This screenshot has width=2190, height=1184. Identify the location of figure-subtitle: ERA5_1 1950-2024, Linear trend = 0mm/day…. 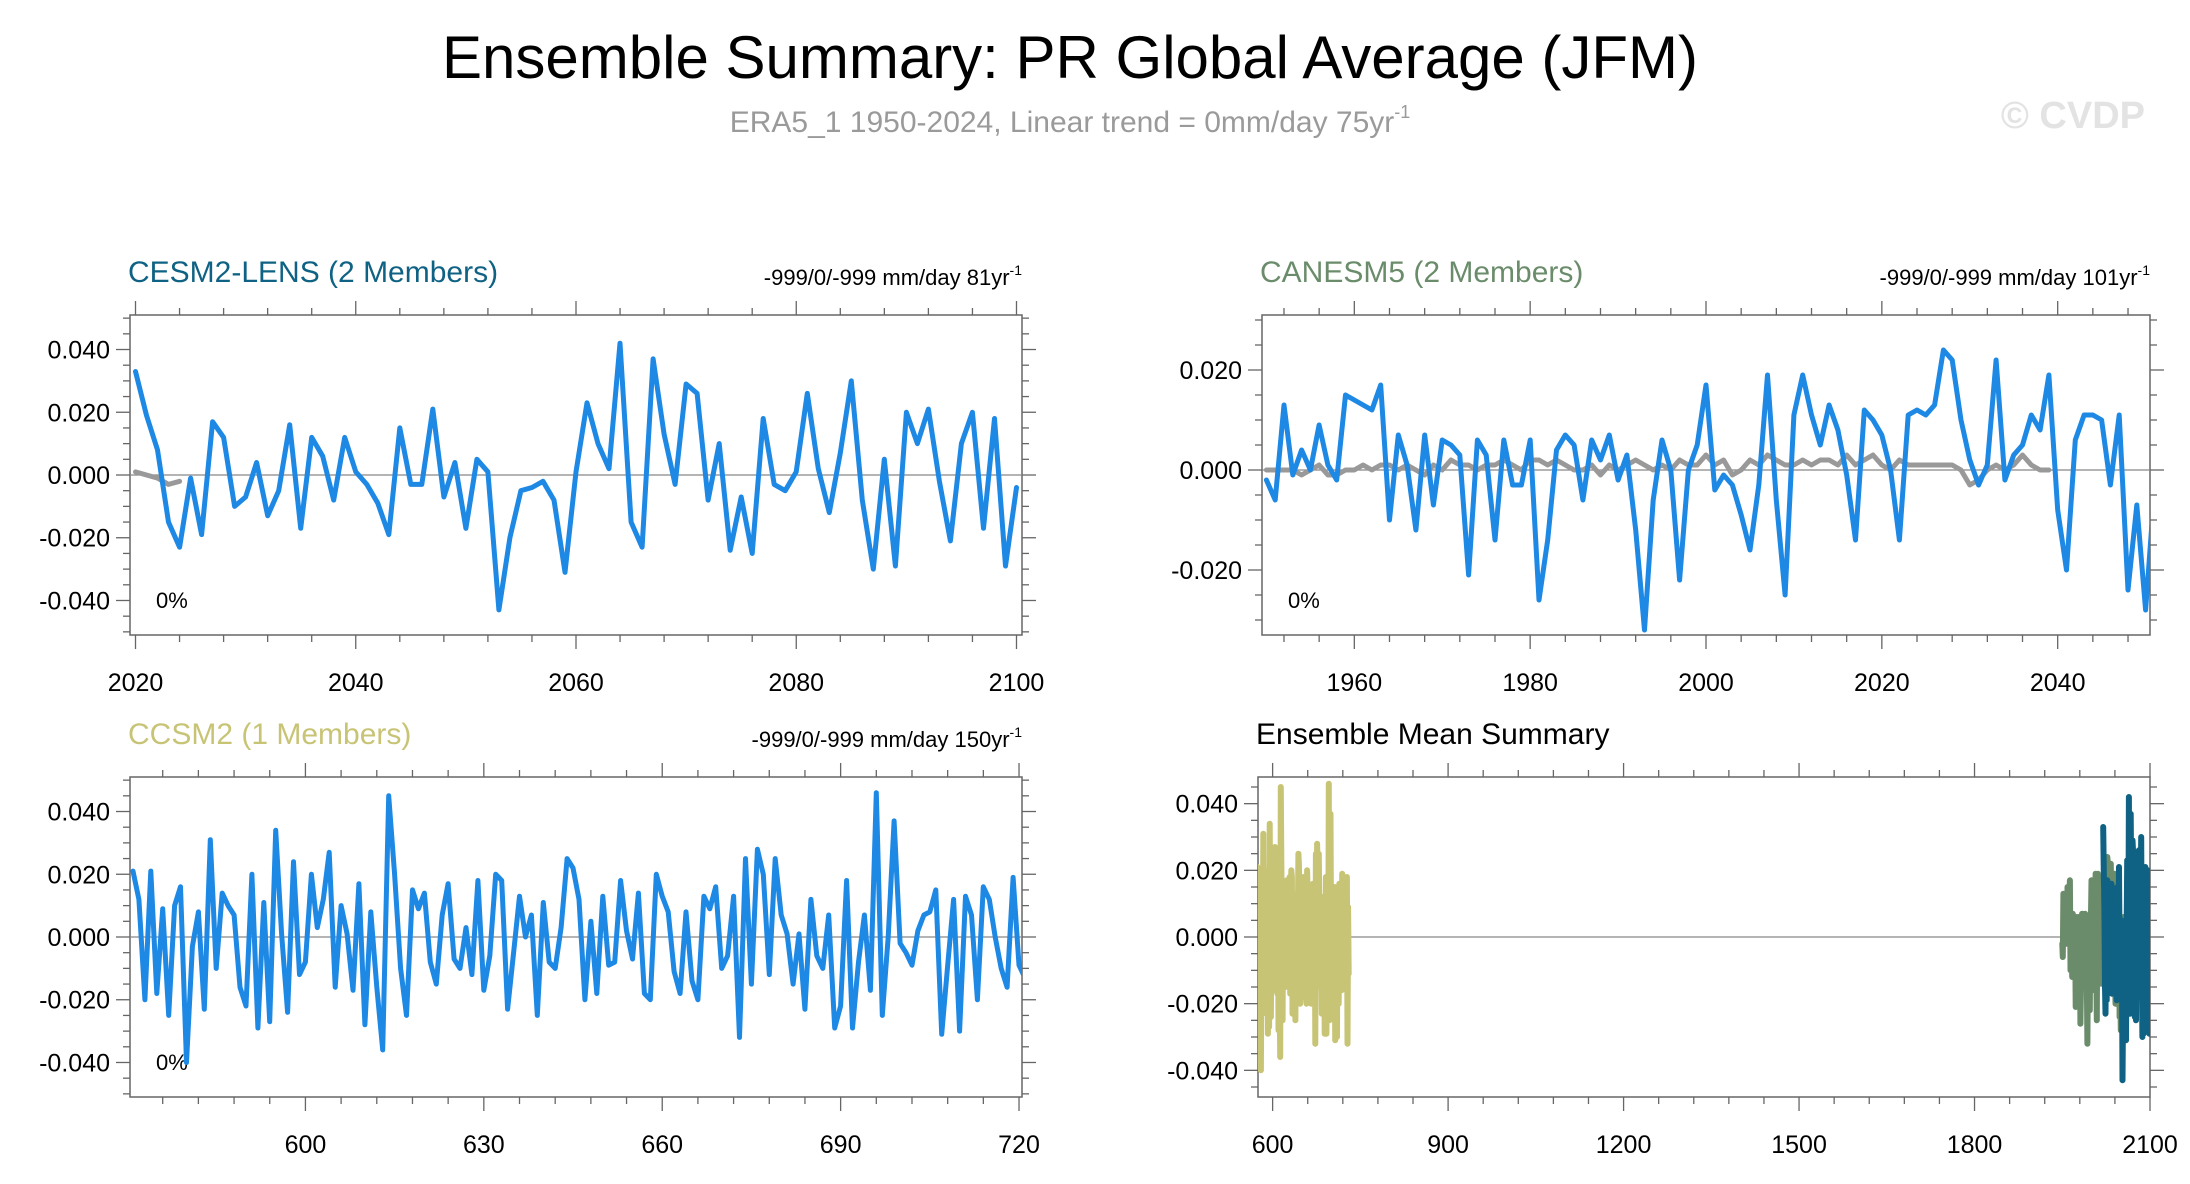
(1070, 120).